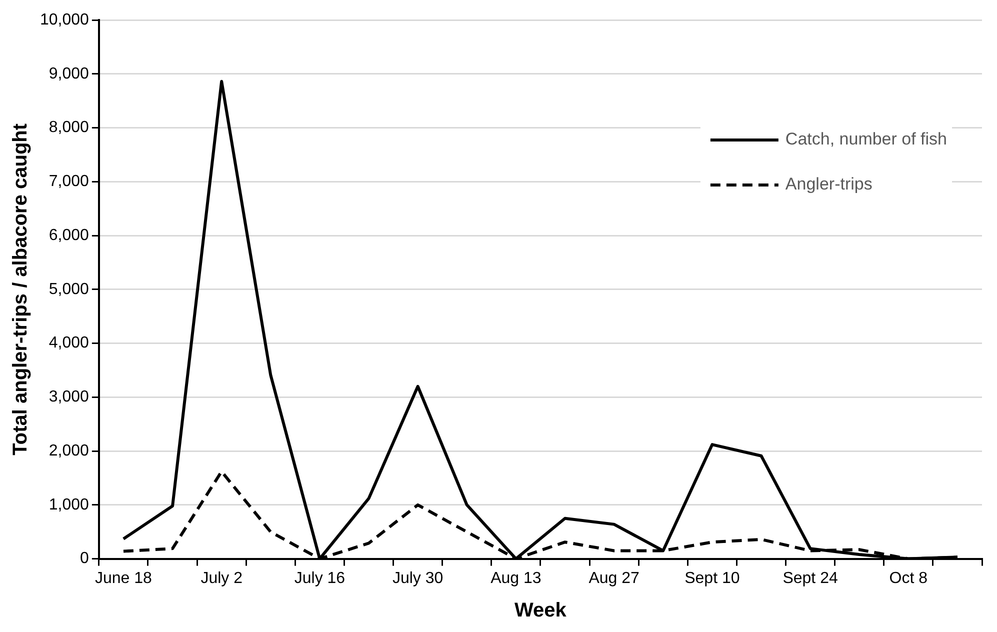  Describe the element at coordinates (21, 289) in the screenshot. I see `y-axis-title: Total angler-trips / albacore caught` at that location.